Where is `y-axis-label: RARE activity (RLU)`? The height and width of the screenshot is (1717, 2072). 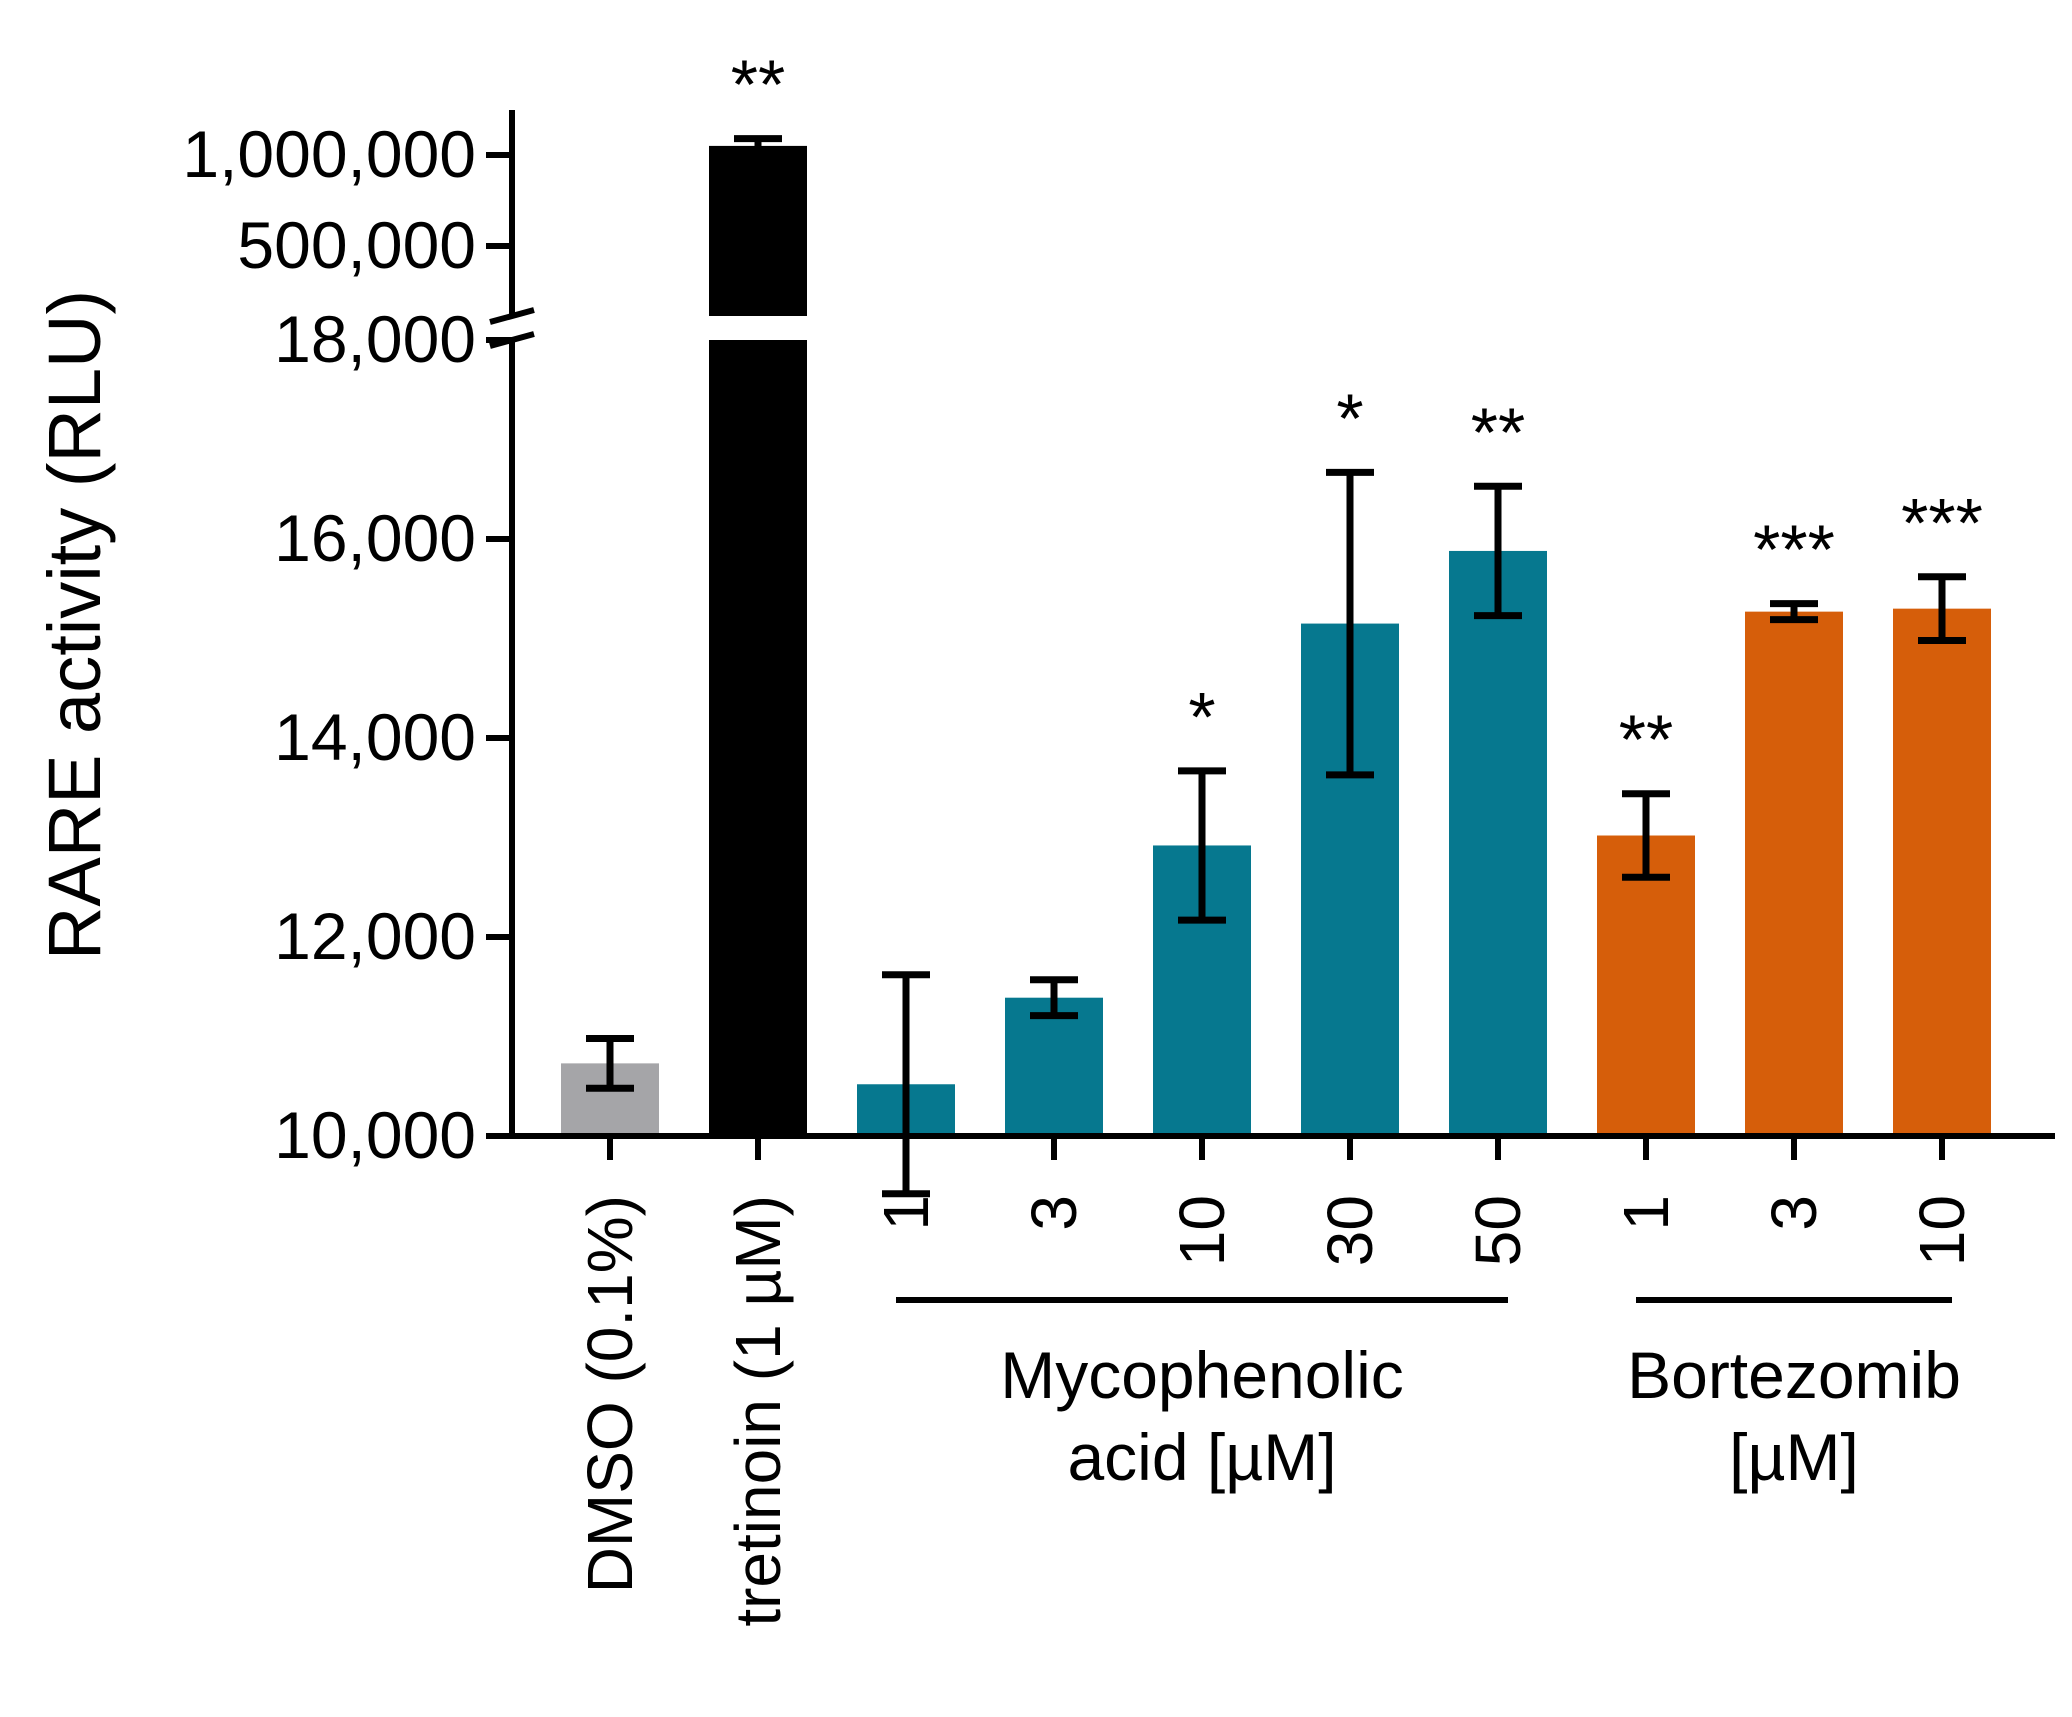 y-axis-label: RARE activity (RLU) is located at coordinates (74, 625).